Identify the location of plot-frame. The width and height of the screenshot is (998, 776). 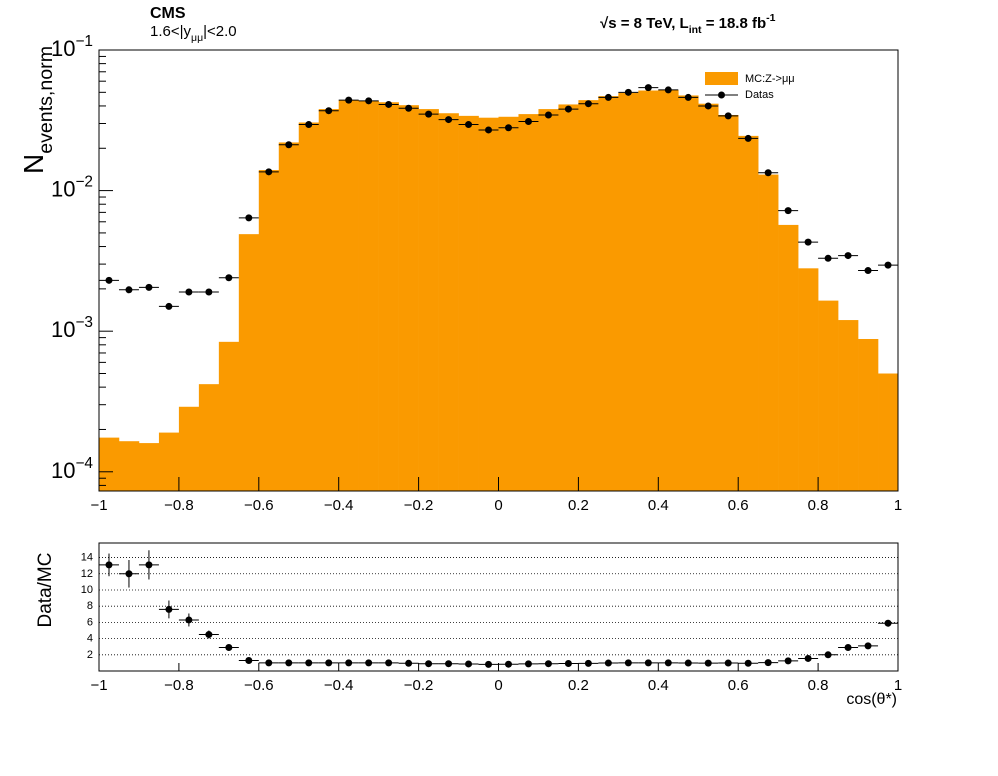
(498, 607).